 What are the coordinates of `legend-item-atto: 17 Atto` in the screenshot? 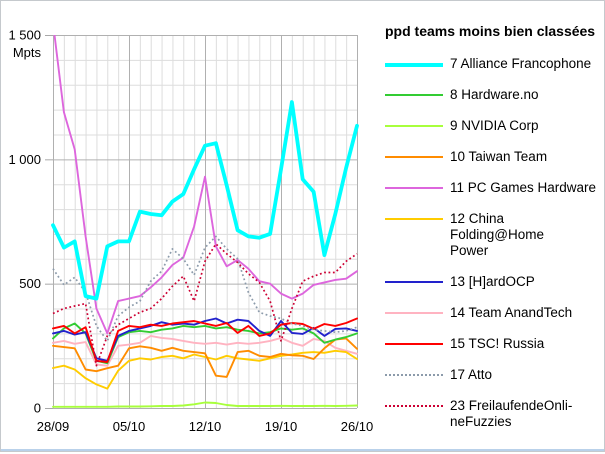 It's located at (493, 375).